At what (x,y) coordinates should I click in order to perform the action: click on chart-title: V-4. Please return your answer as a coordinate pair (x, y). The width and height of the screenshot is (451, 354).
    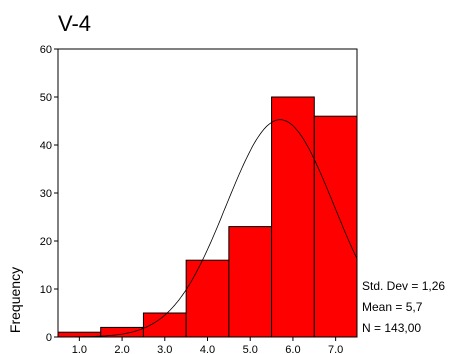
    Looking at the image, I should click on (74, 23).